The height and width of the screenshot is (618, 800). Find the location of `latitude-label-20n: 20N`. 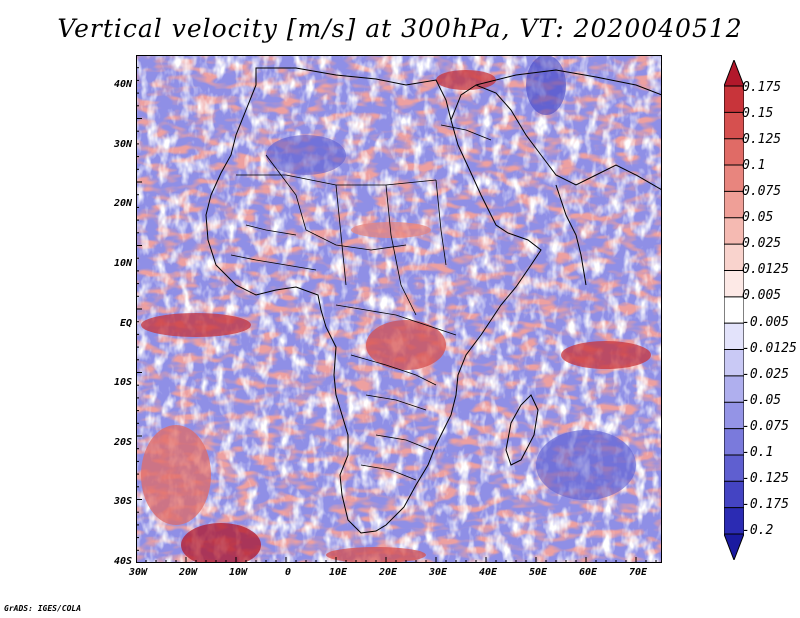

latitude-label-20n: 20N is located at coordinates (122, 203).